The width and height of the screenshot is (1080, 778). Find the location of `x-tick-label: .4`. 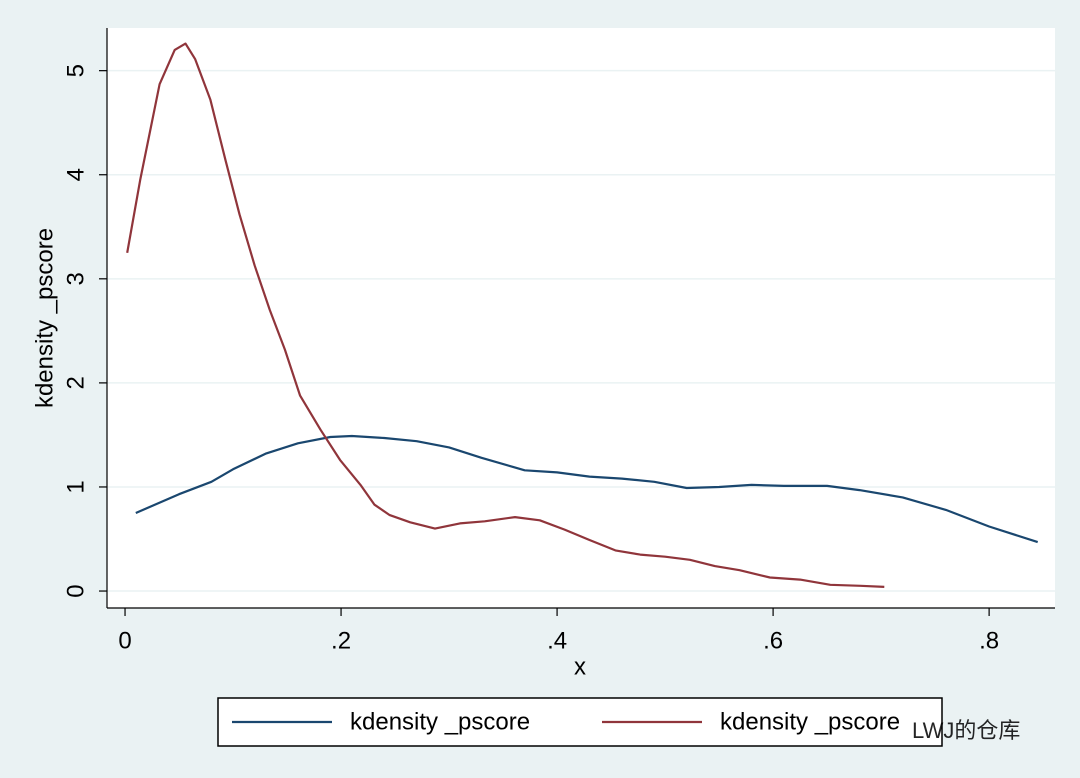

x-tick-label: .4 is located at coordinates (557, 640).